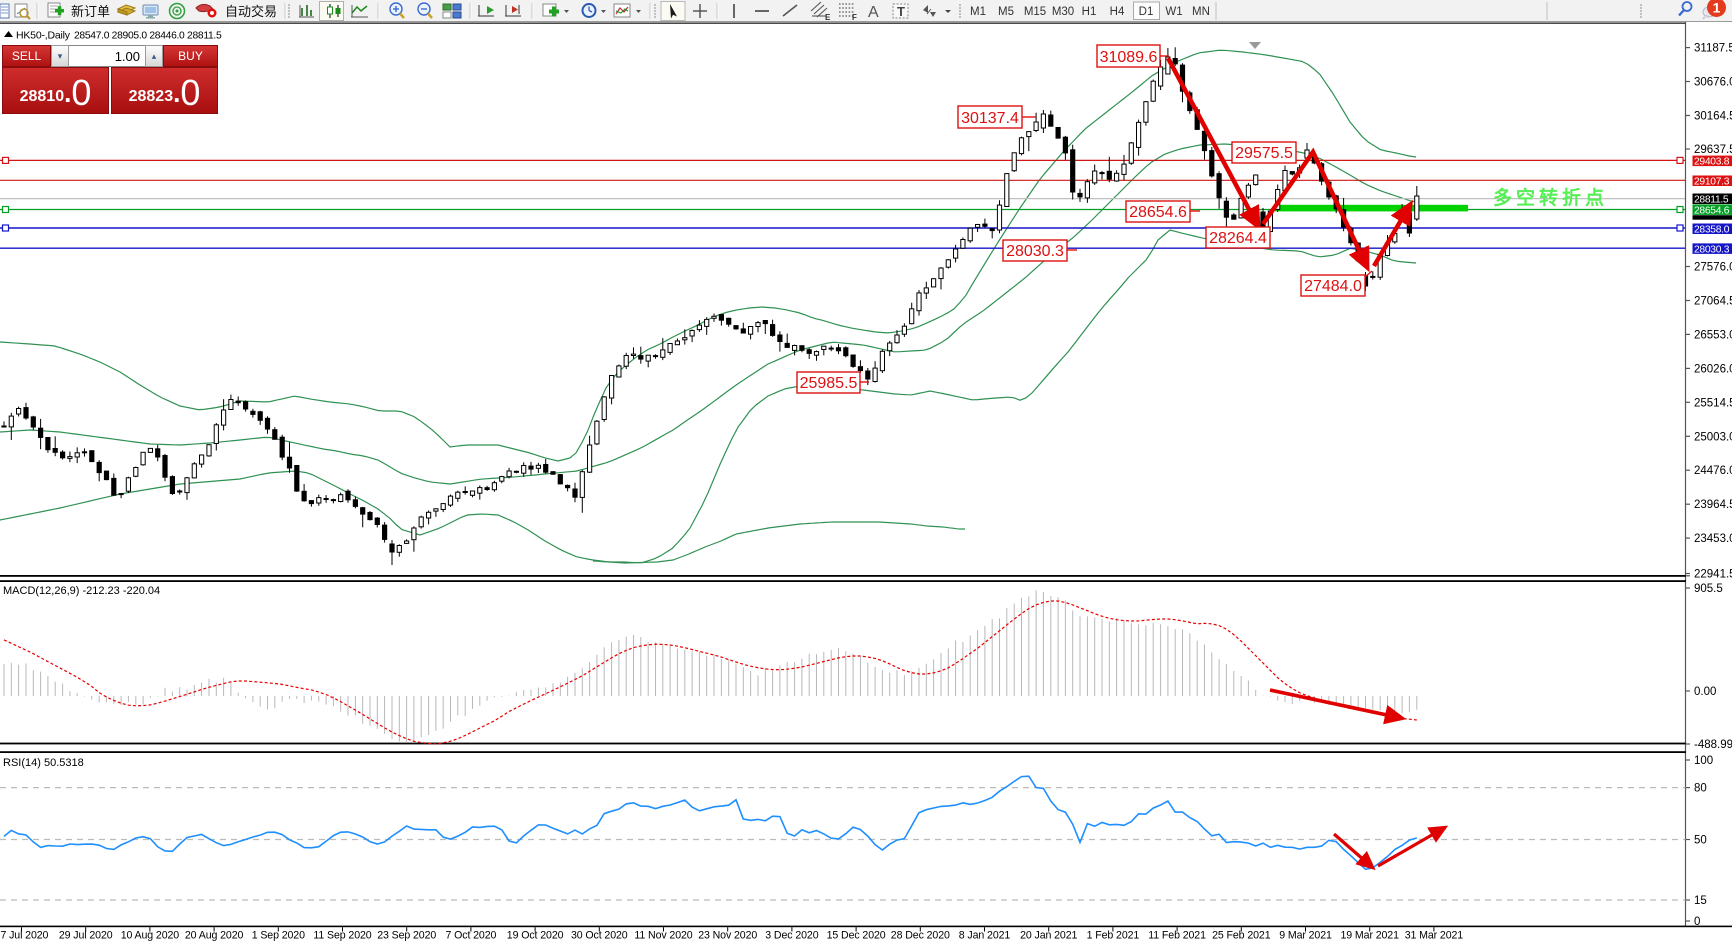 The height and width of the screenshot is (943, 1732). What do you see at coordinates (1201, 12) in the screenshot?
I see `svg-text: MN` at bounding box center [1201, 12].